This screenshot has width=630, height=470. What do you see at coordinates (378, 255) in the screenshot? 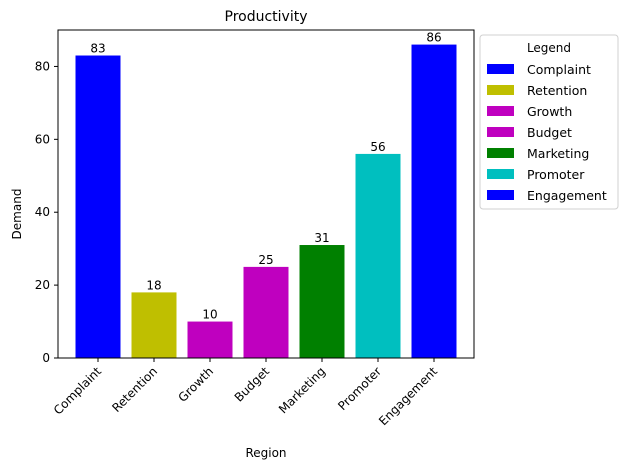
I see `bar-promoter` at bounding box center [378, 255].